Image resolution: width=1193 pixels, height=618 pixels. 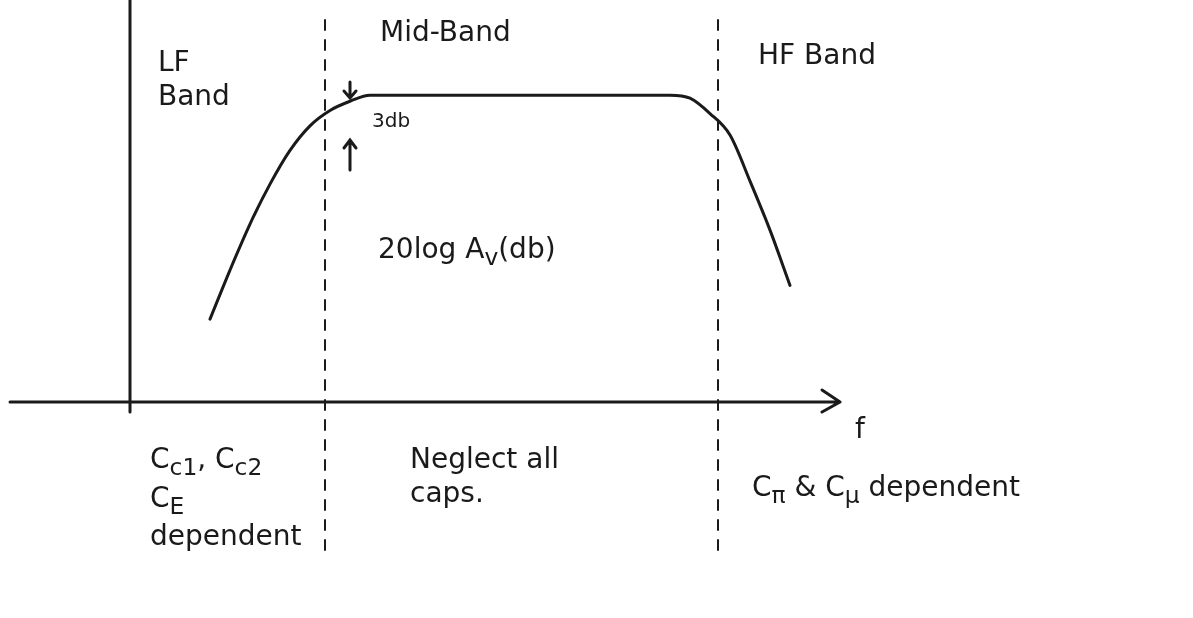 I want to click on text: Mid-Band, so click(x=446, y=32).